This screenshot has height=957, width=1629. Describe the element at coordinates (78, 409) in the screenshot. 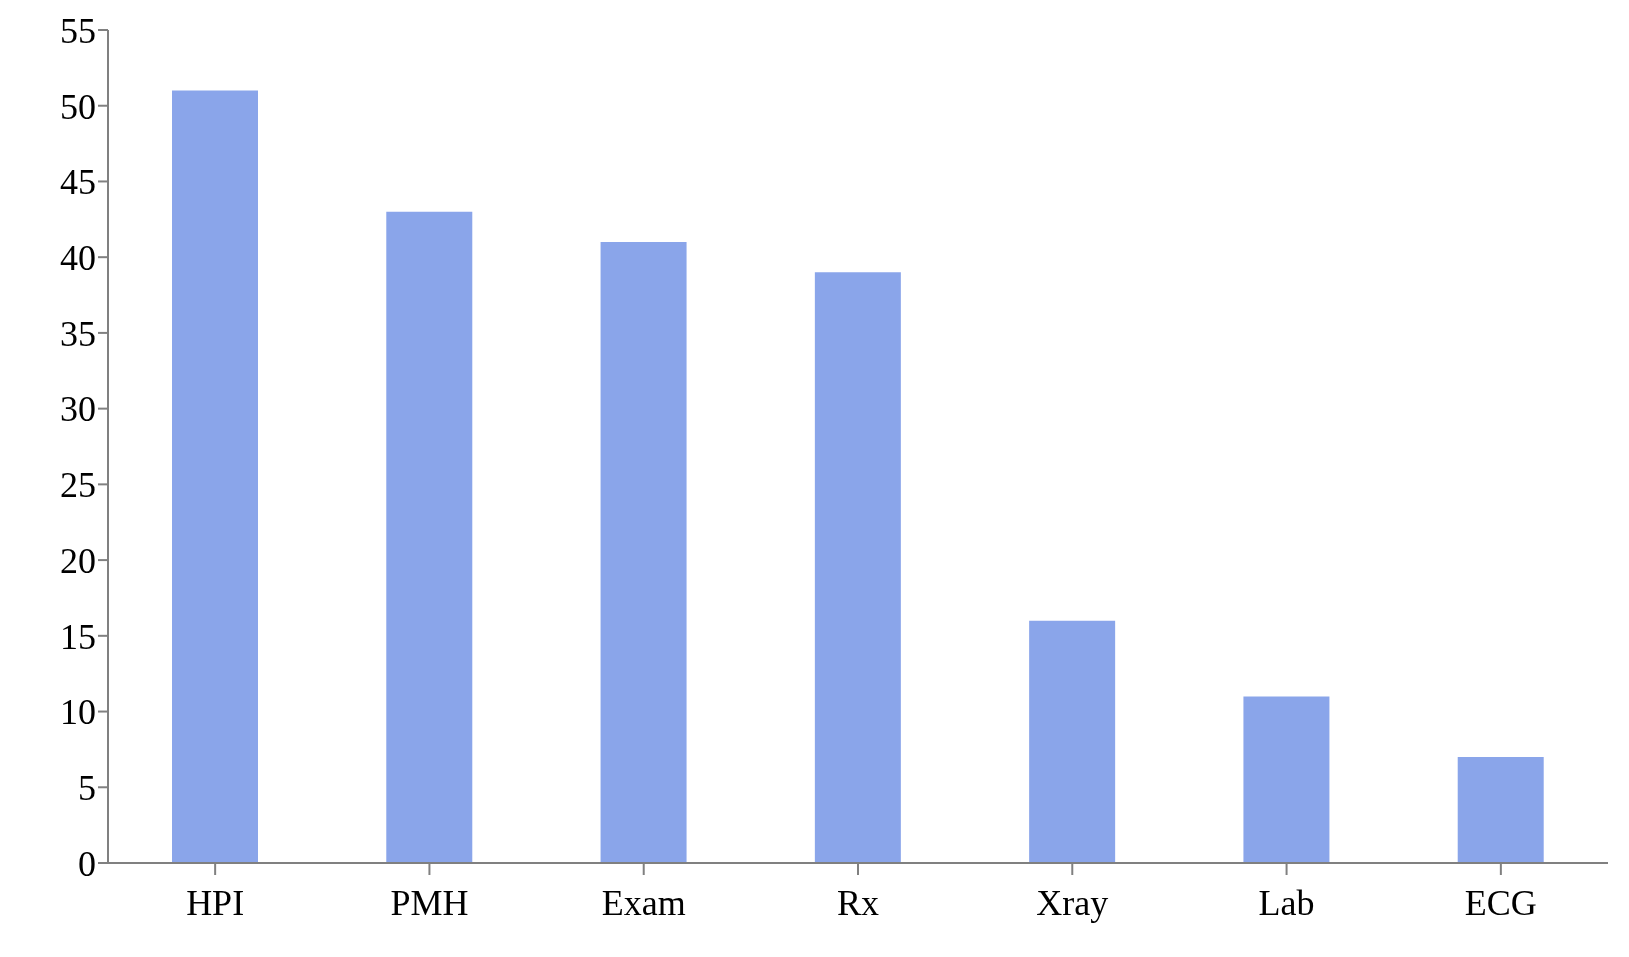

I see `y-tick-label: 30` at that location.